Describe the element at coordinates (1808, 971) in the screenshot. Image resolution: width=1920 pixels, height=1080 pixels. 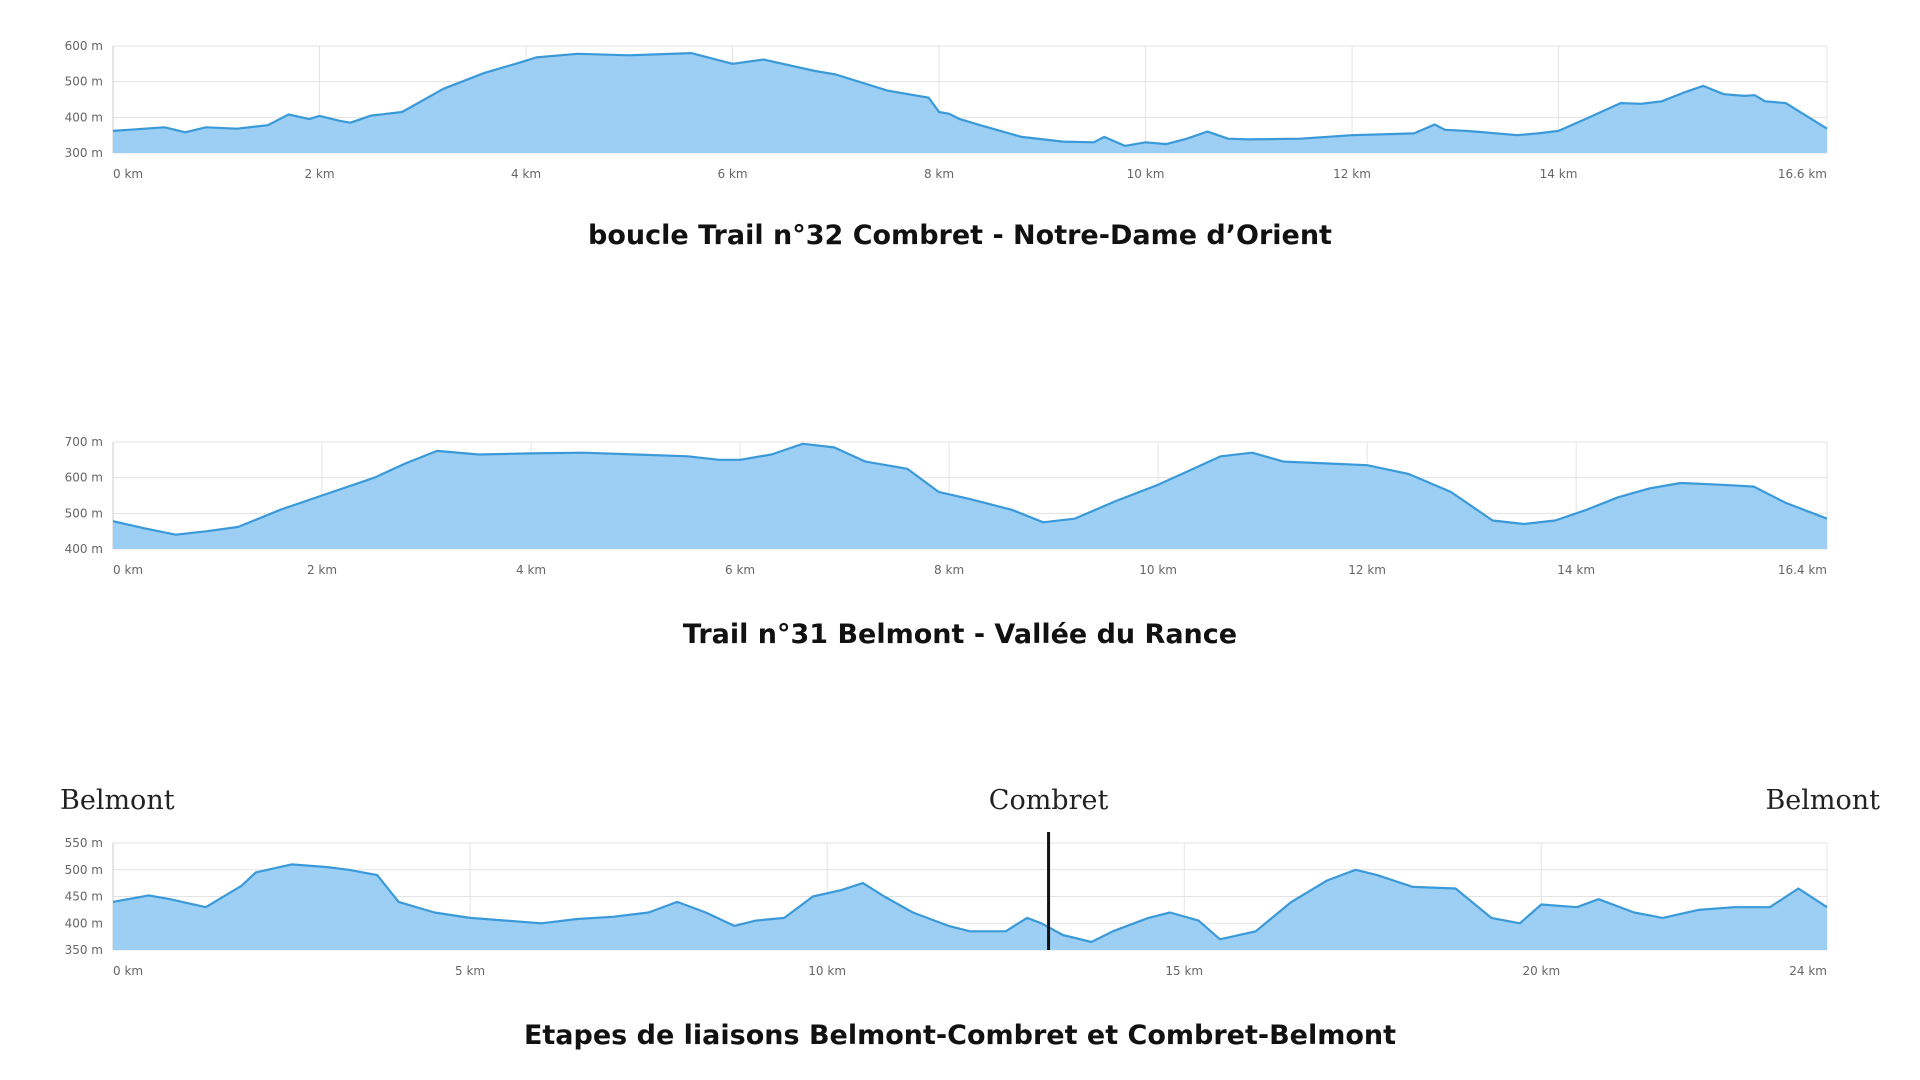
I see `x-tick-label: 24 km` at that location.